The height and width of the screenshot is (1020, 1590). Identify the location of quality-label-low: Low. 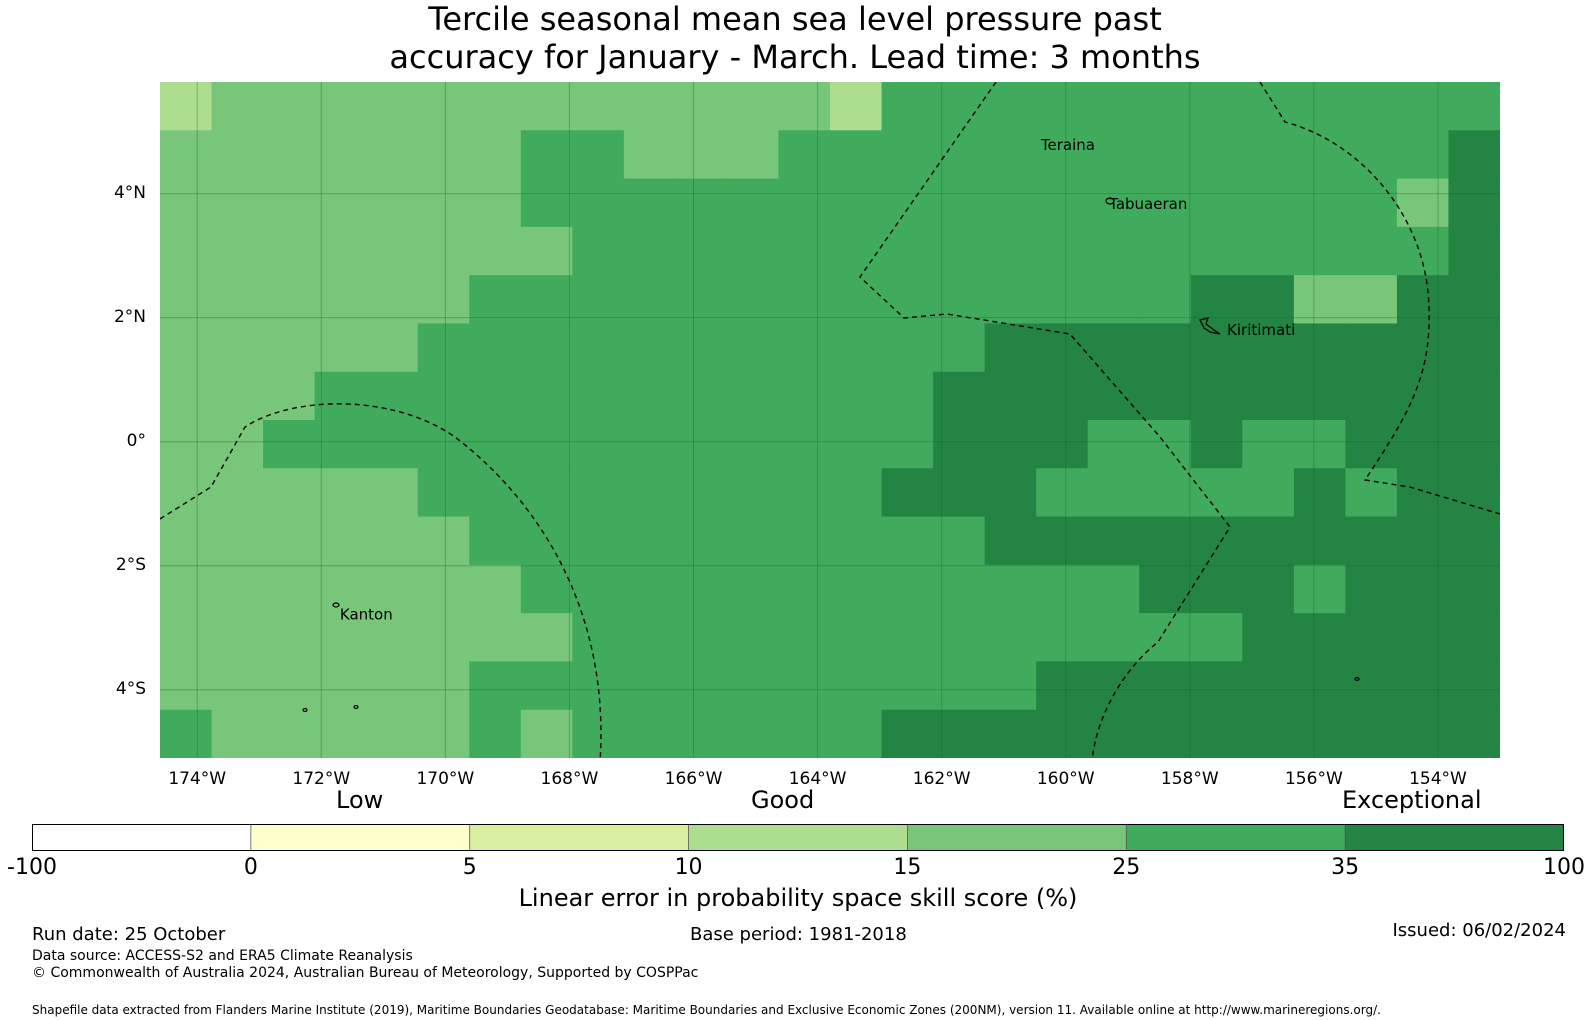
(360, 800).